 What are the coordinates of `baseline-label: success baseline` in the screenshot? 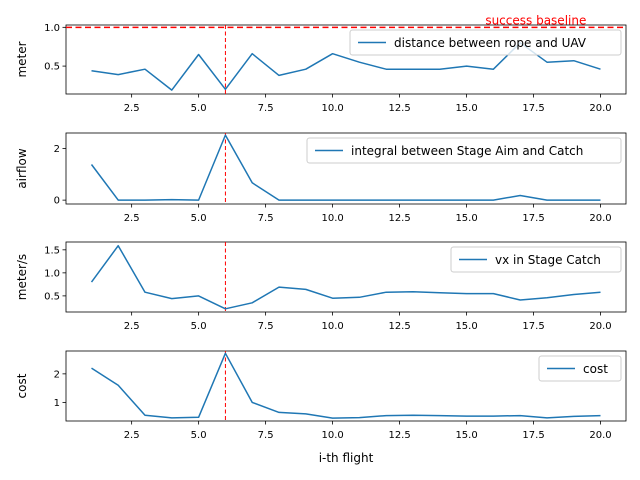 It's located at (535, 20).